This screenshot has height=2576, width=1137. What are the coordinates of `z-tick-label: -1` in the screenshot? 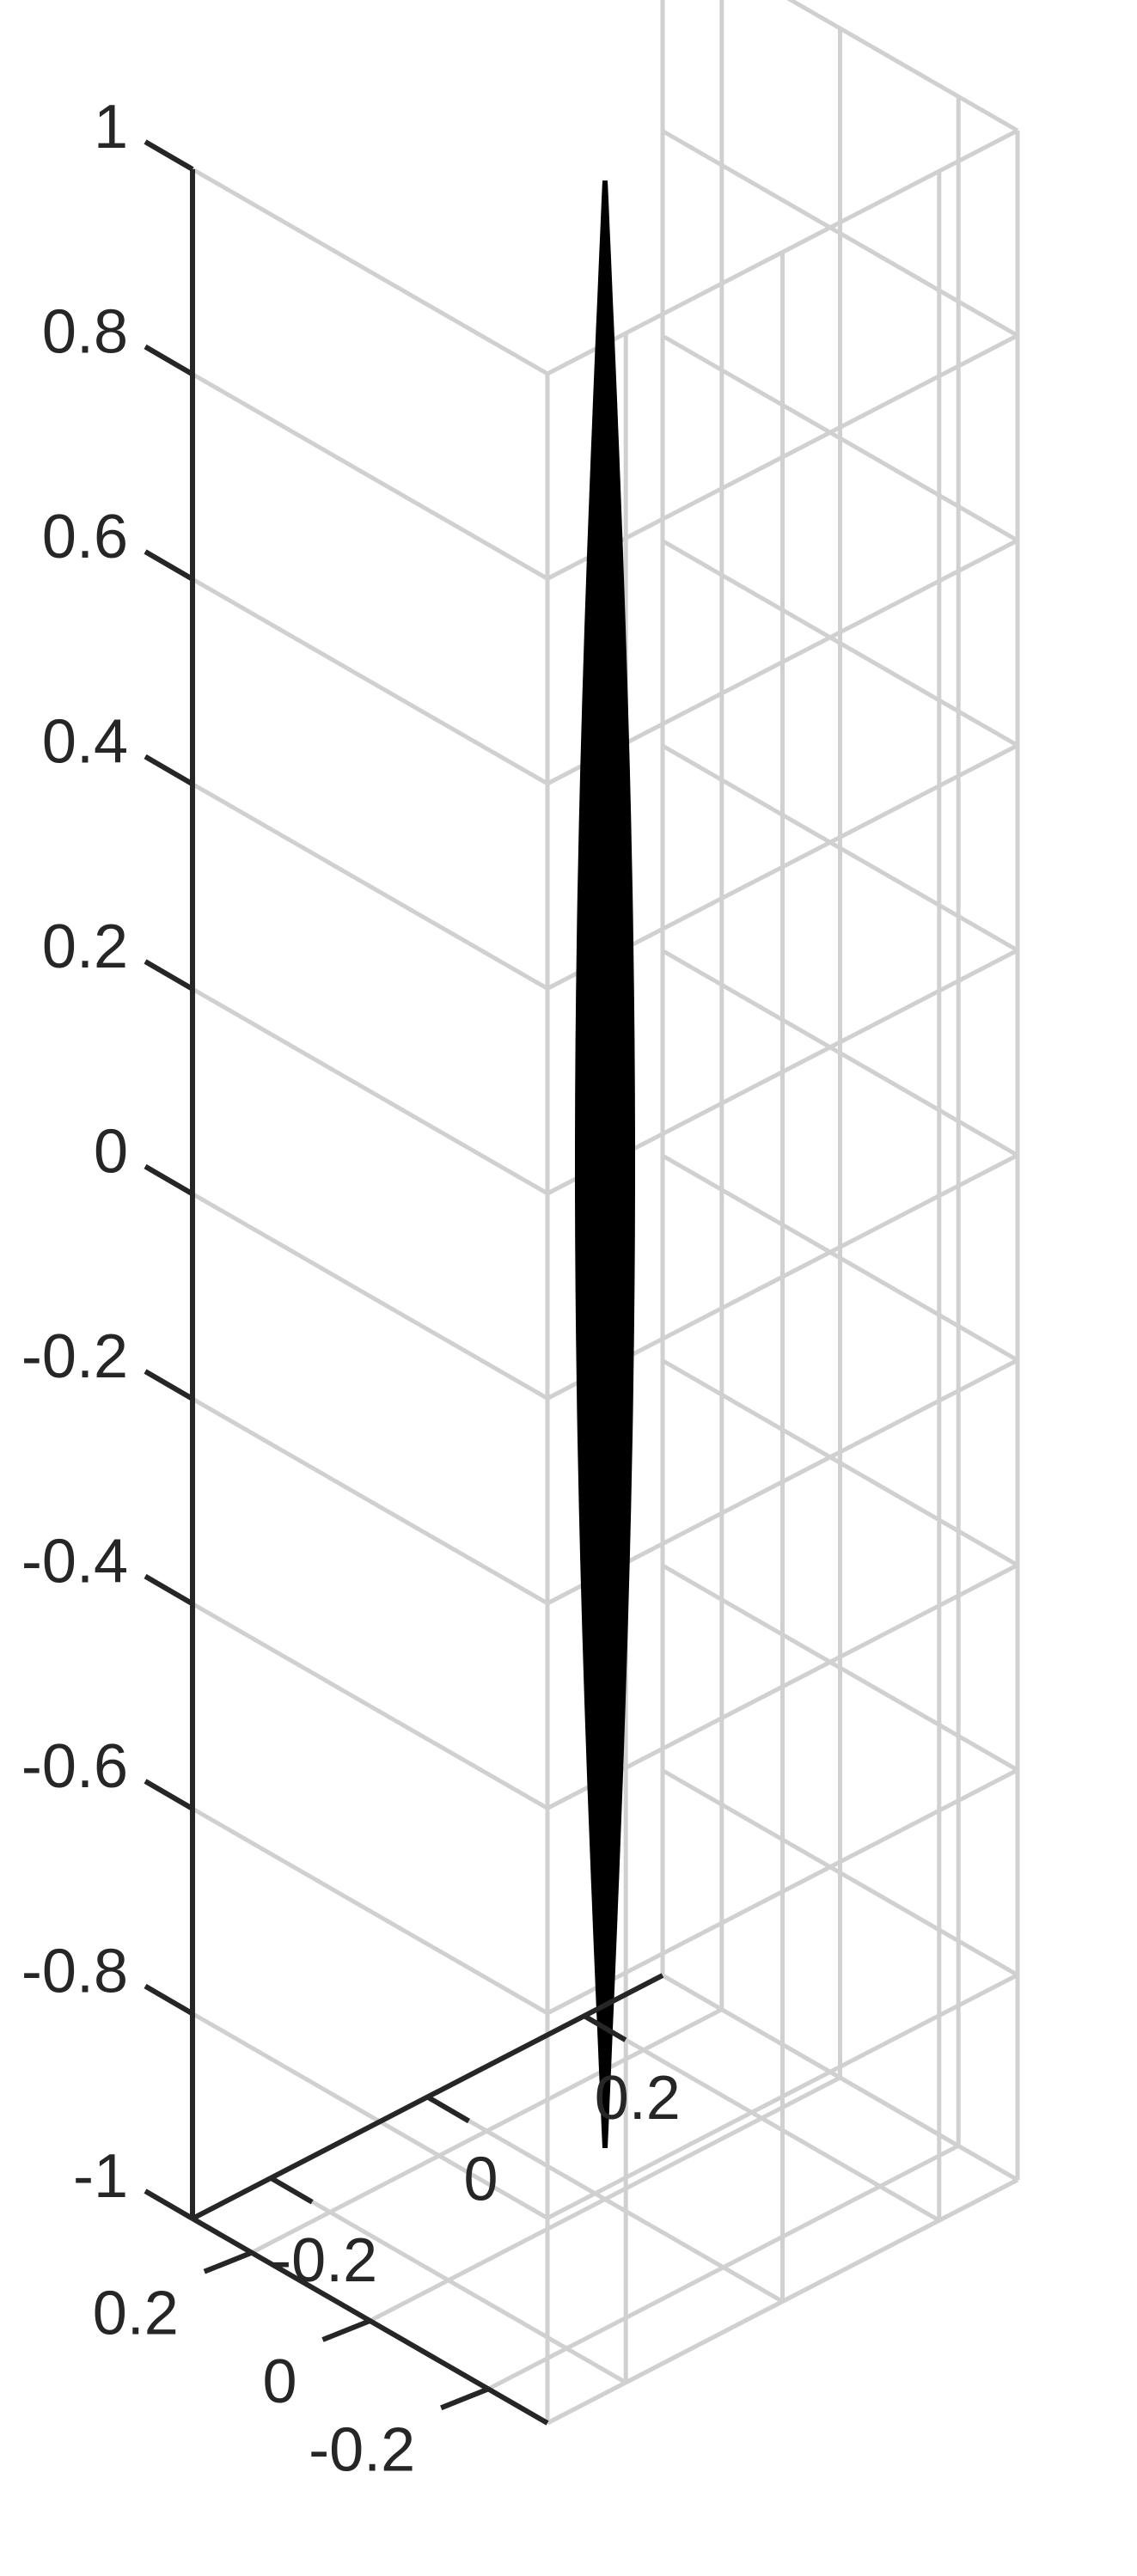 It's located at (101, 2176).